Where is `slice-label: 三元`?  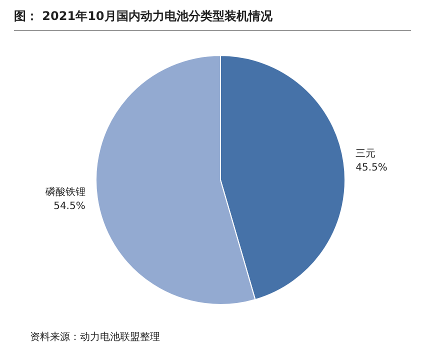
slice-label: 三元 is located at coordinates (366, 154).